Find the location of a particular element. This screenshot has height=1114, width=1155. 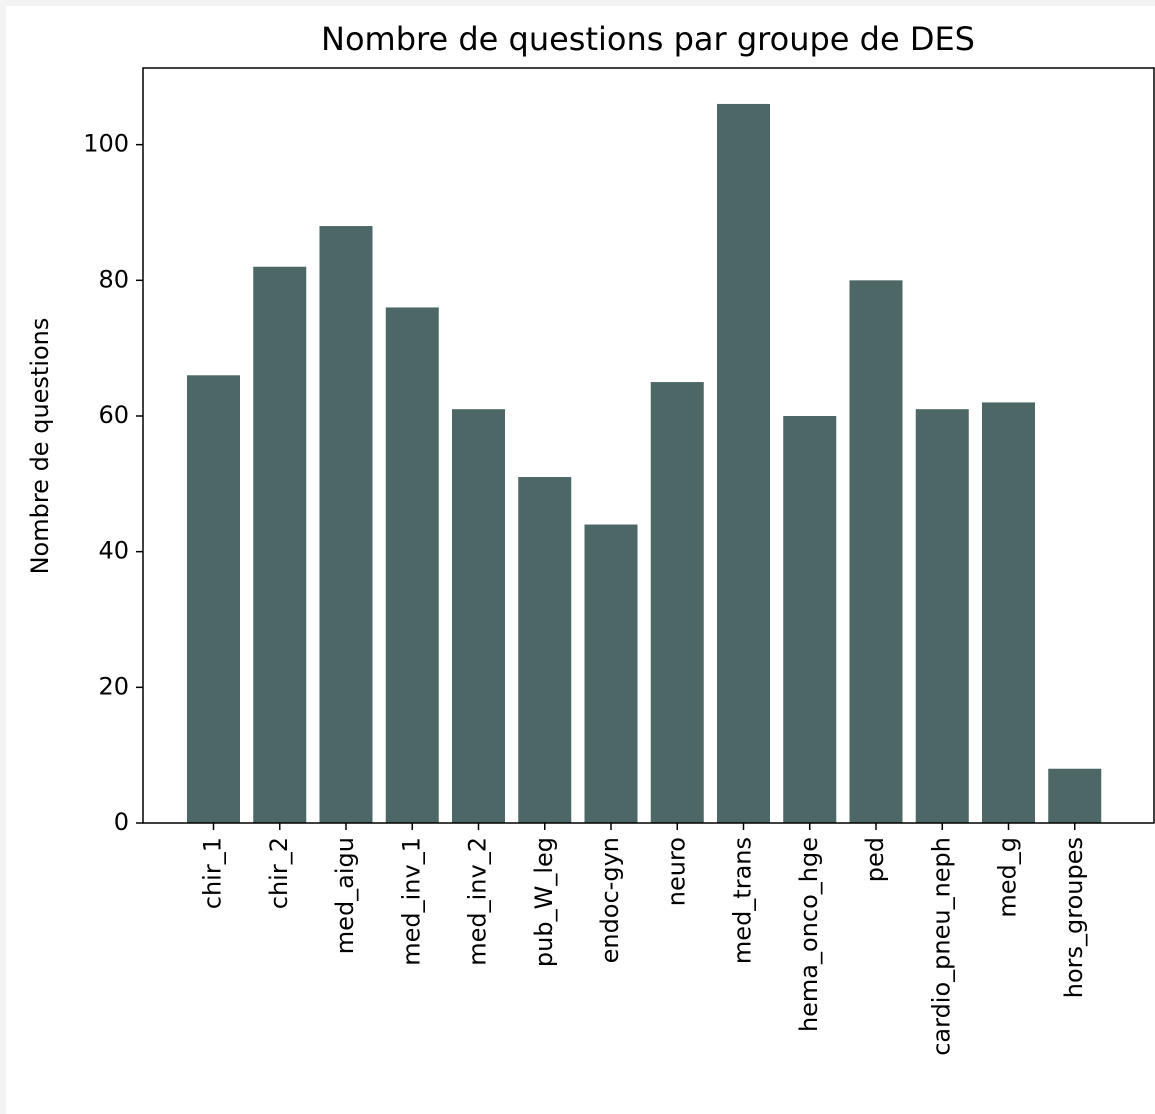

x-tick-label: chir_1 is located at coordinates (213, 873).